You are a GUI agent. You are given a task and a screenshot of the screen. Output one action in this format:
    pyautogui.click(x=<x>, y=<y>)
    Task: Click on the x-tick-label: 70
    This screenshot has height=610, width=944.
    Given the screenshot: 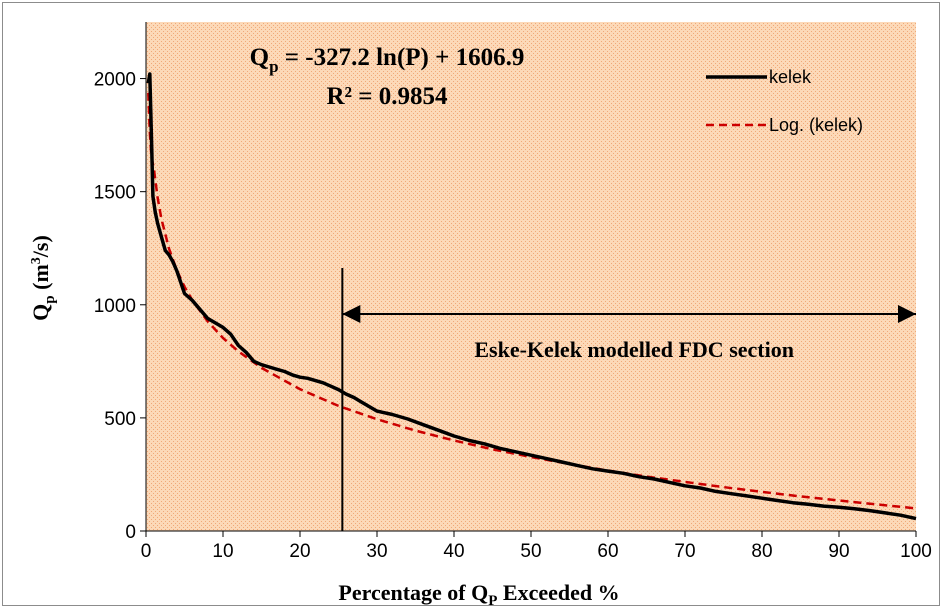 What is the action you would take?
    pyautogui.click(x=684, y=551)
    